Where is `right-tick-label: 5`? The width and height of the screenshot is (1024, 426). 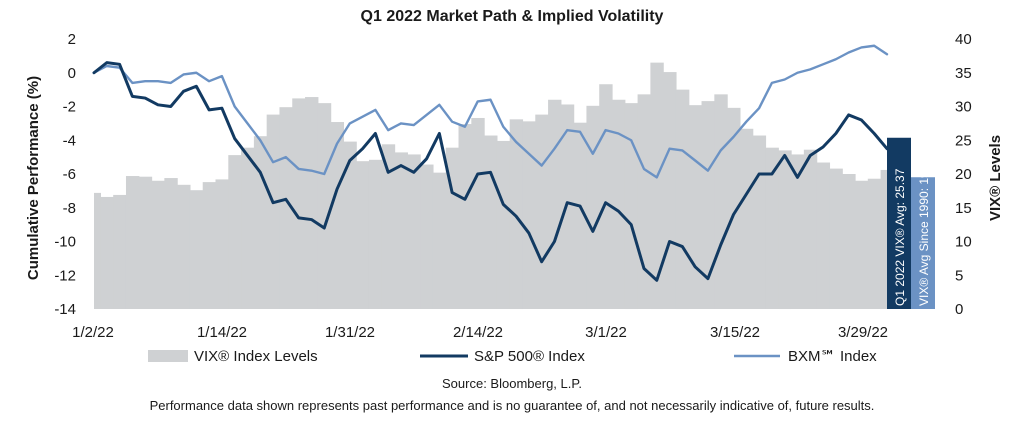 right-tick-label: 5 is located at coordinates (959, 275).